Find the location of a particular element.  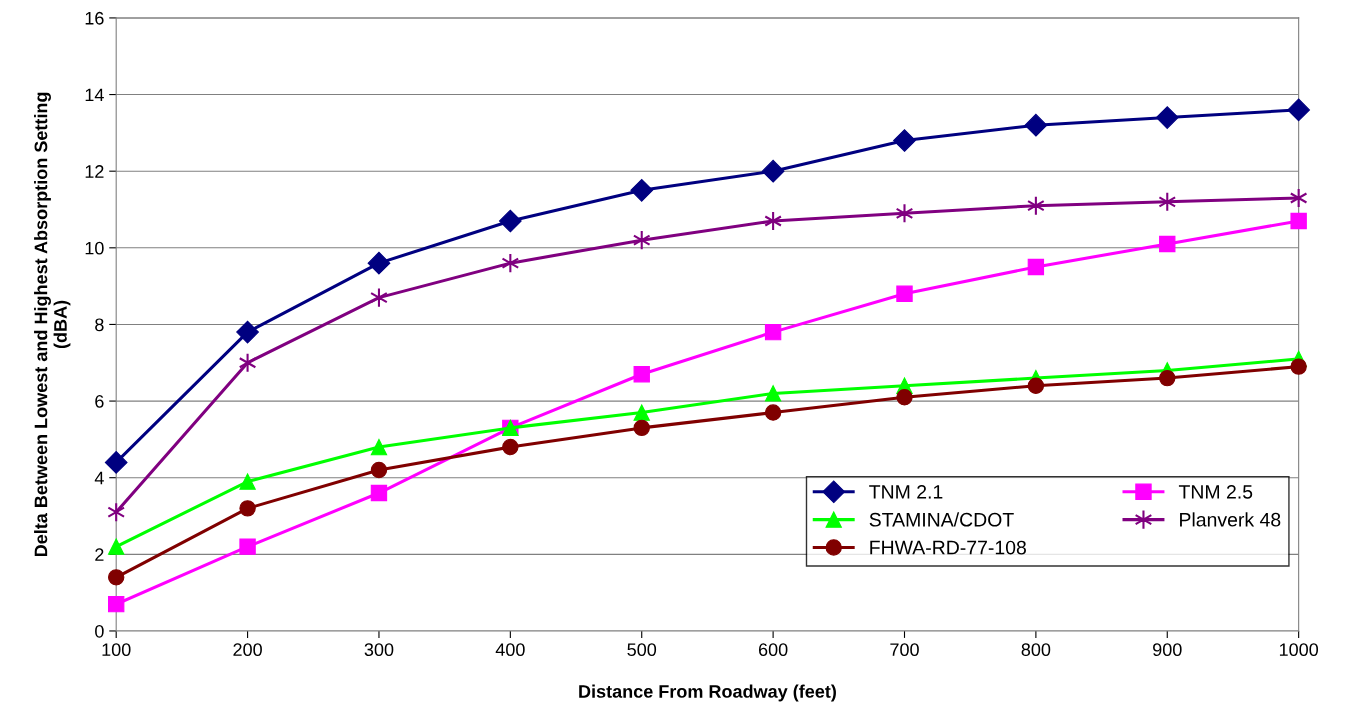

x-tick-label: 700 is located at coordinates (904, 650).